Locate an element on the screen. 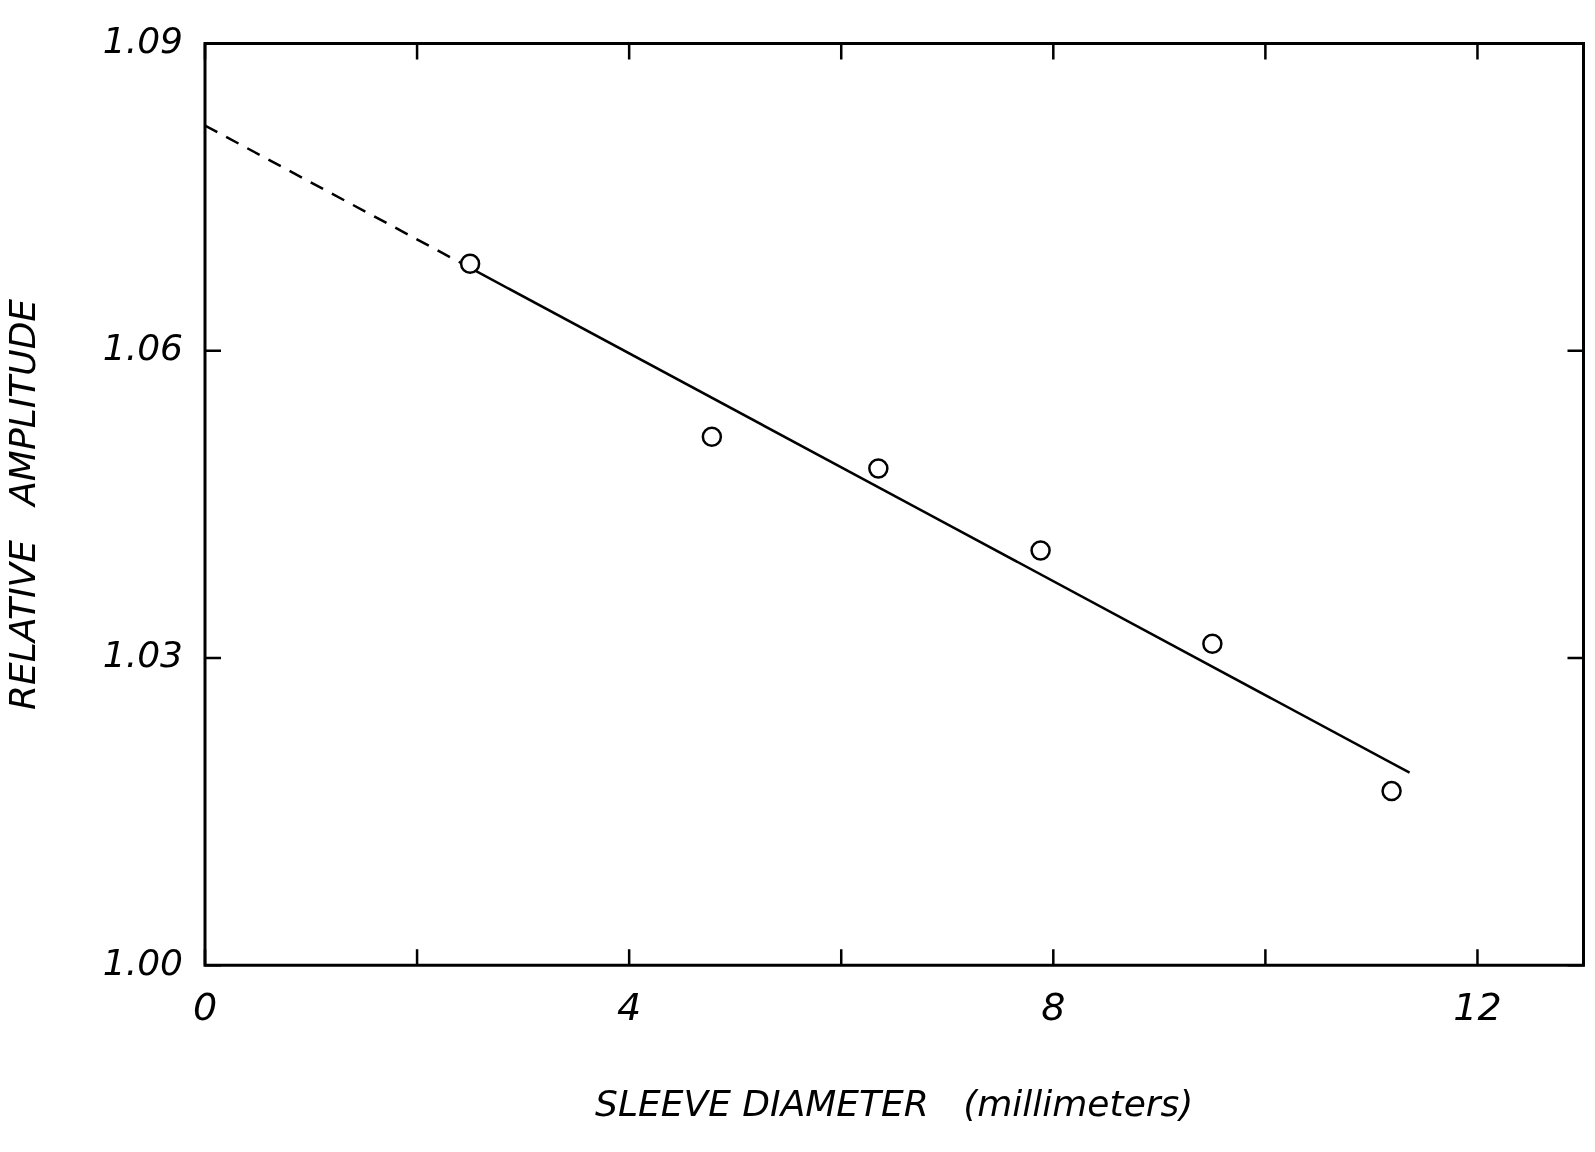 The height and width of the screenshot is (1152, 1595). x-tick-label: 4 is located at coordinates (629, 1006).